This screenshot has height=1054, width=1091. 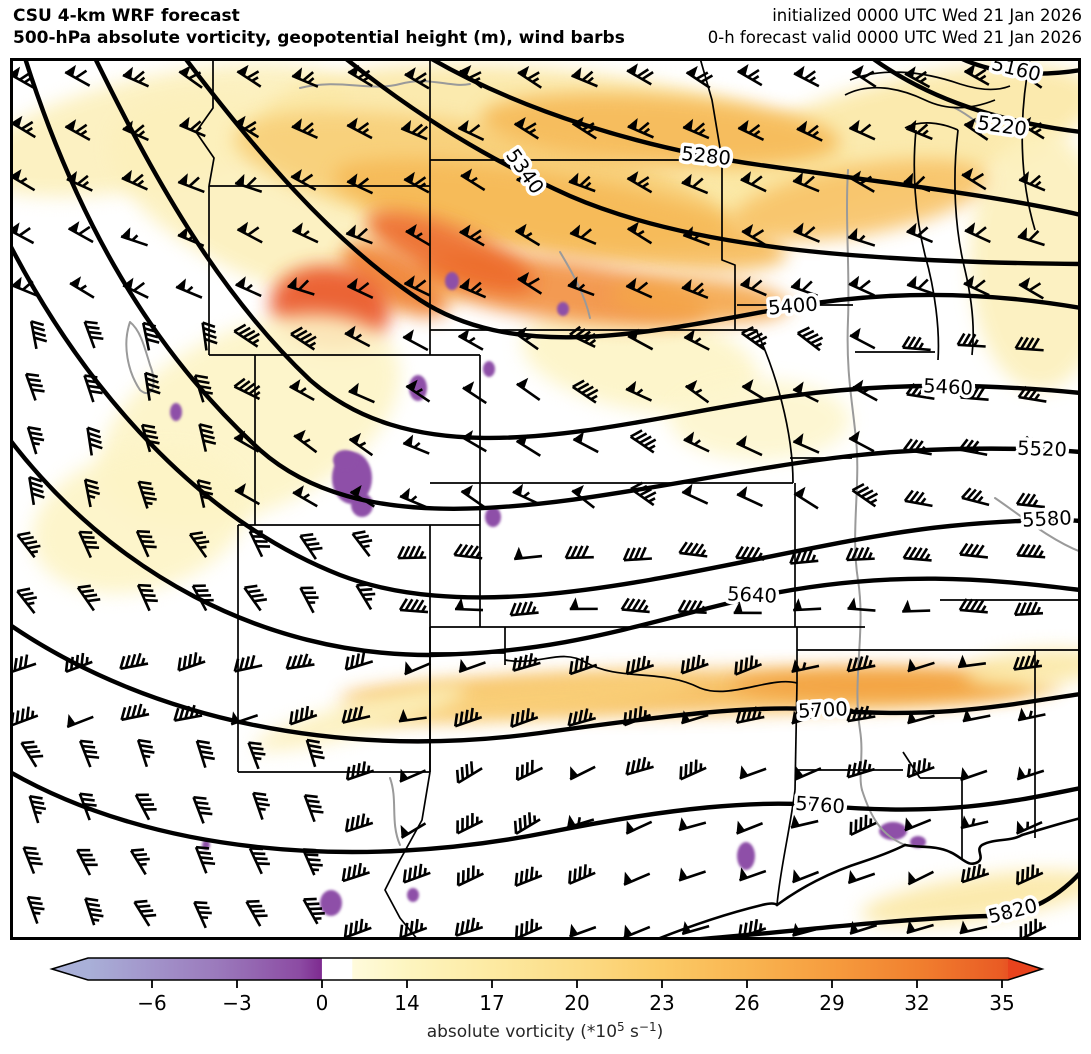 What do you see at coordinates (746, 1003) in the screenshot?
I see `svg-text: 26` at bounding box center [746, 1003].